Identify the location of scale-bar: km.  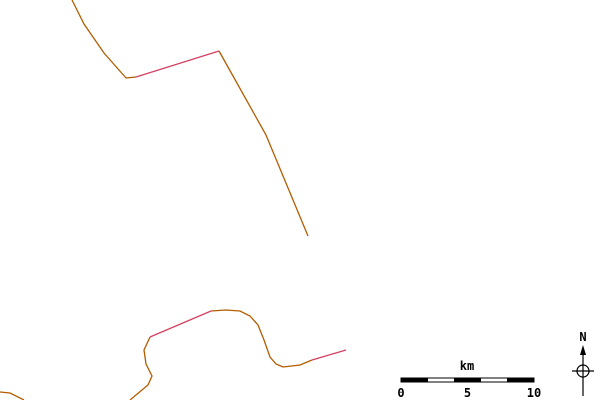
(467, 371).